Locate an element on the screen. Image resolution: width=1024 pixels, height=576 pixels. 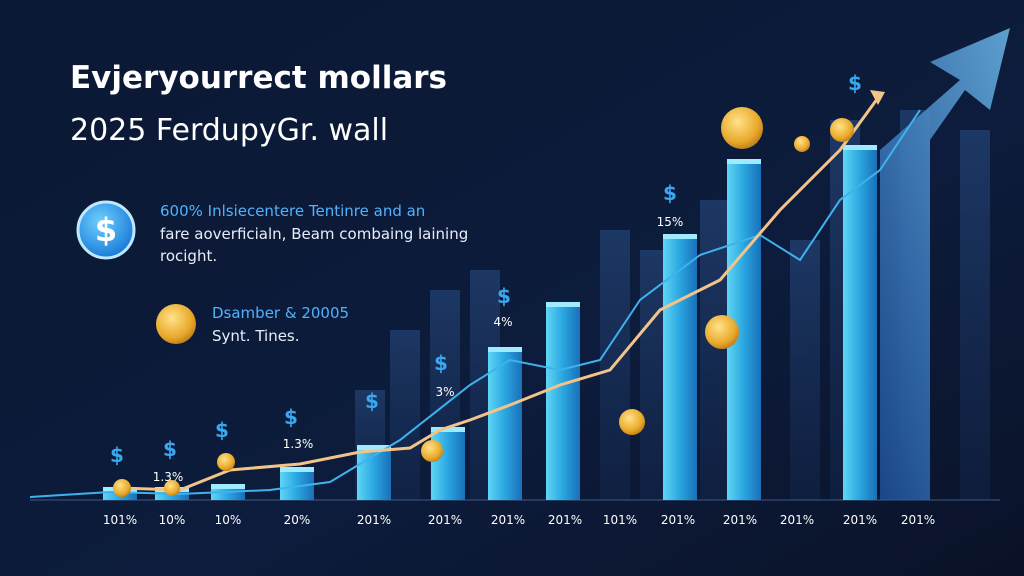
x-label: 20% is located at coordinates (297, 520).